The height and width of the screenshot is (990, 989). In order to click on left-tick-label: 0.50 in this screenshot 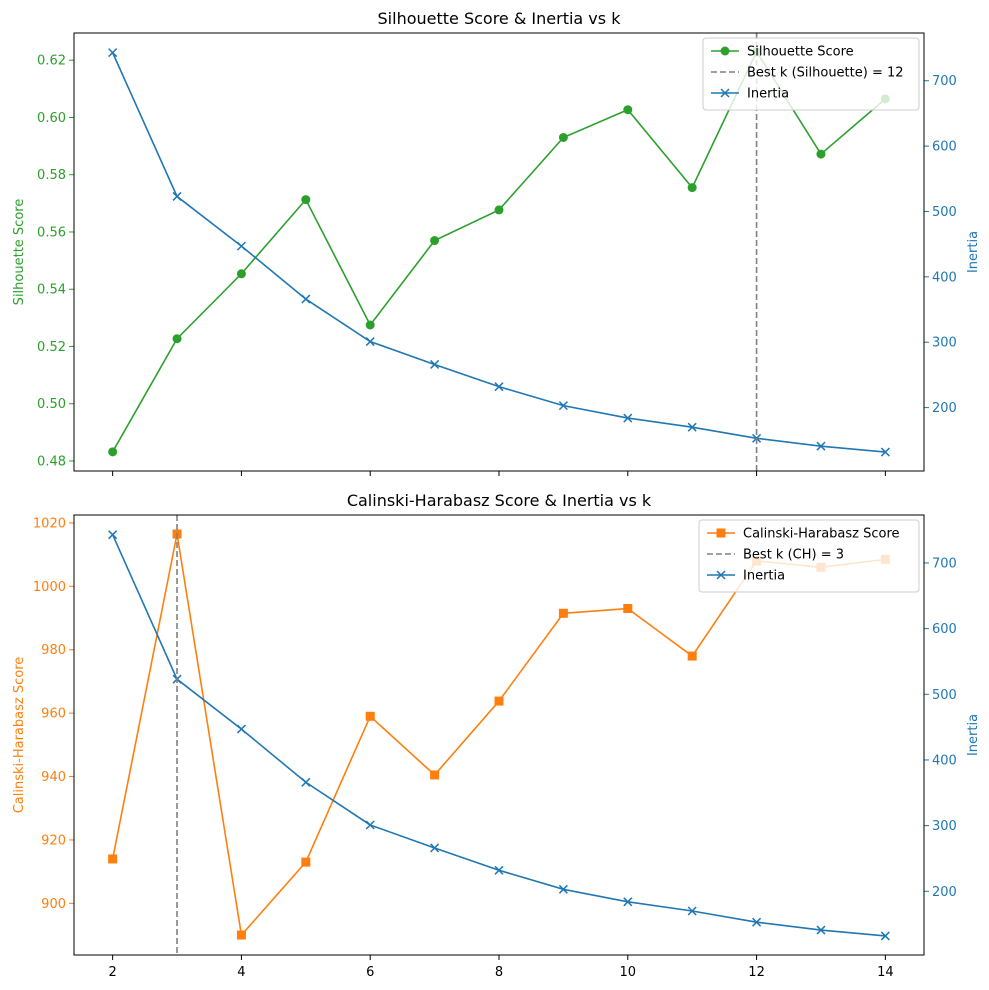, I will do `click(51, 404)`.